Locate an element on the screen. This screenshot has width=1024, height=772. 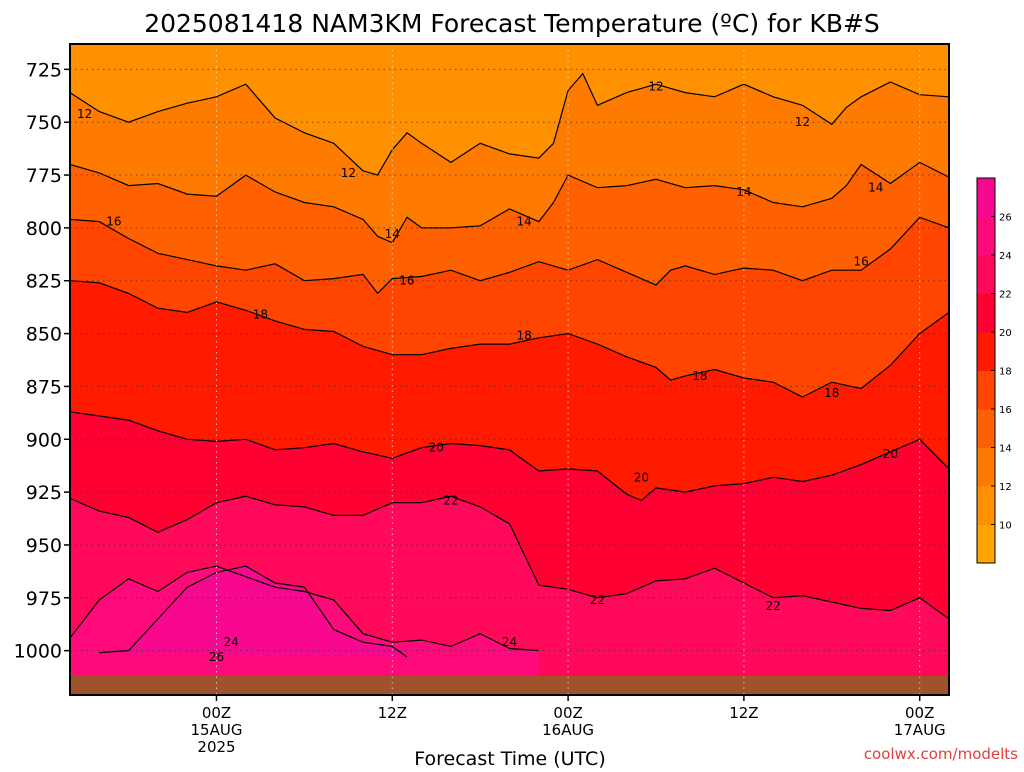
y-tick-label: 825 is located at coordinates (44, 282).